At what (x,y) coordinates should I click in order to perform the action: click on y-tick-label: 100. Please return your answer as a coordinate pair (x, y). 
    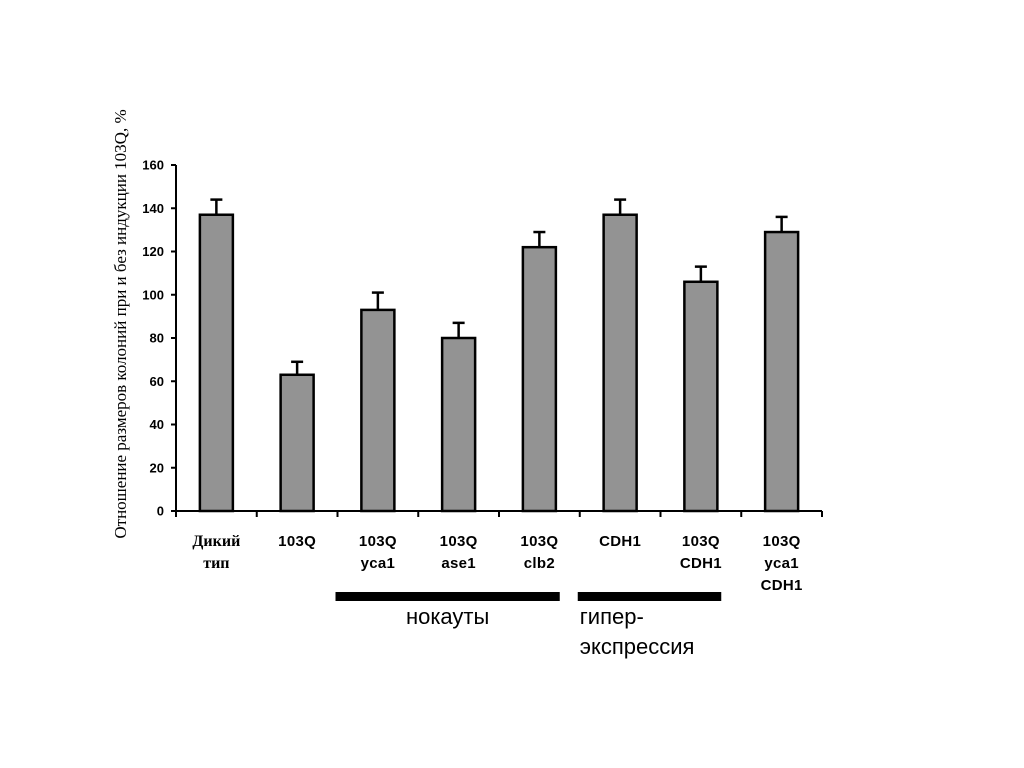
    Looking at the image, I should click on (153, 294).